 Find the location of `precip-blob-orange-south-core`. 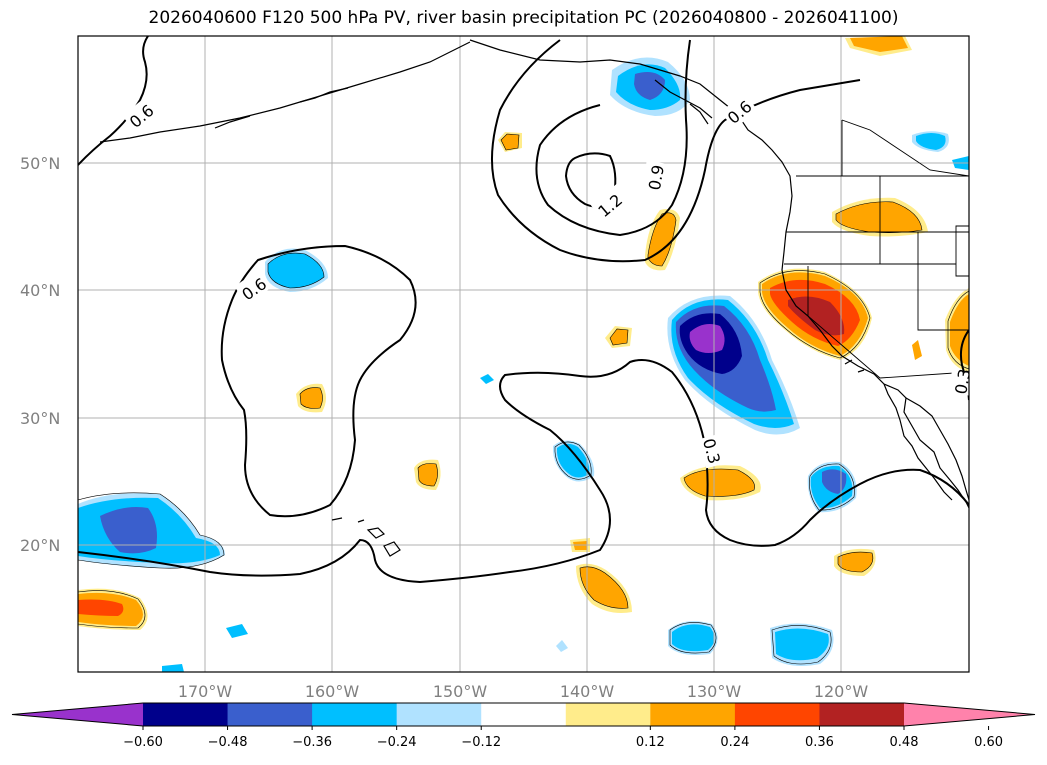

precip-blob-orange-south-core is located at coordinates (719, 483).